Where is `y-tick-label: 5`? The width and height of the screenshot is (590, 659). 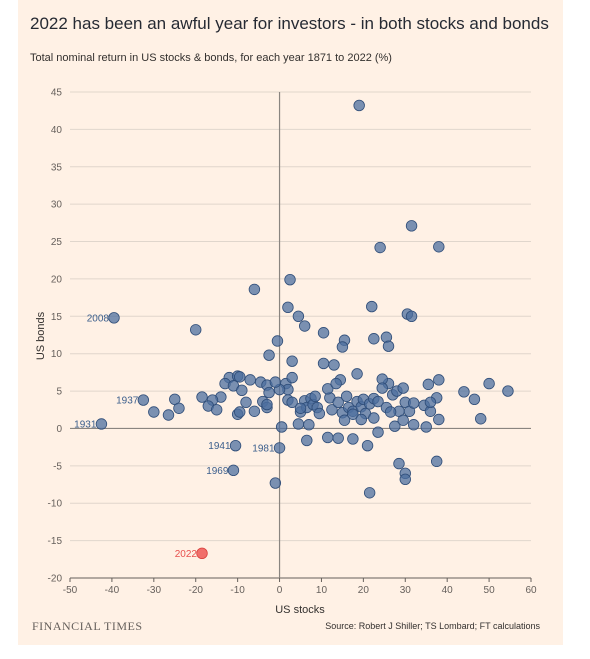
y-tick-label: 5 is located at coordinates (59, 392).